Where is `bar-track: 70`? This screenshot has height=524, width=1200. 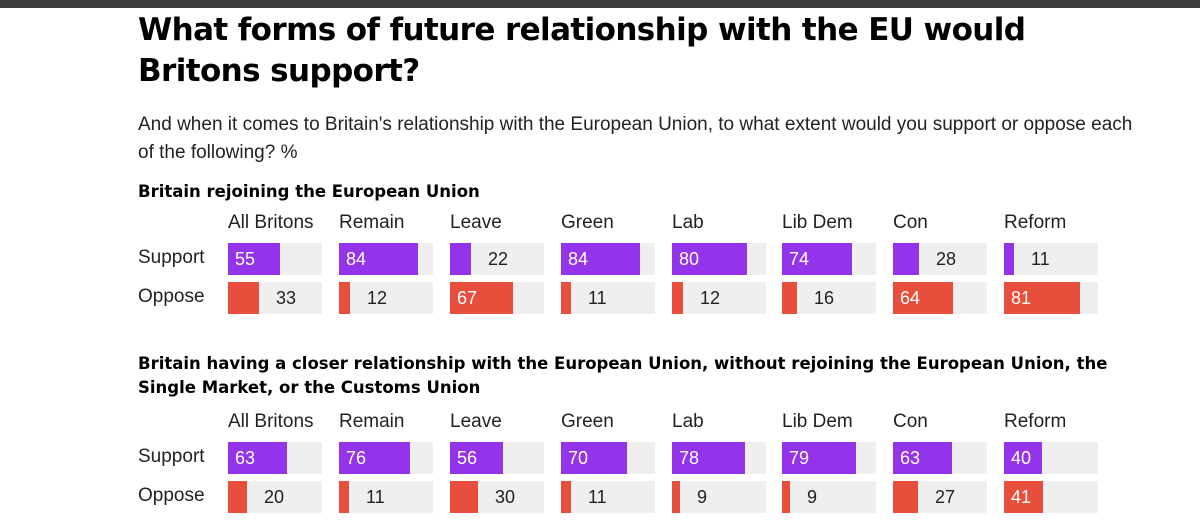 bar-track: 70 is located at coordinates (608, 458).